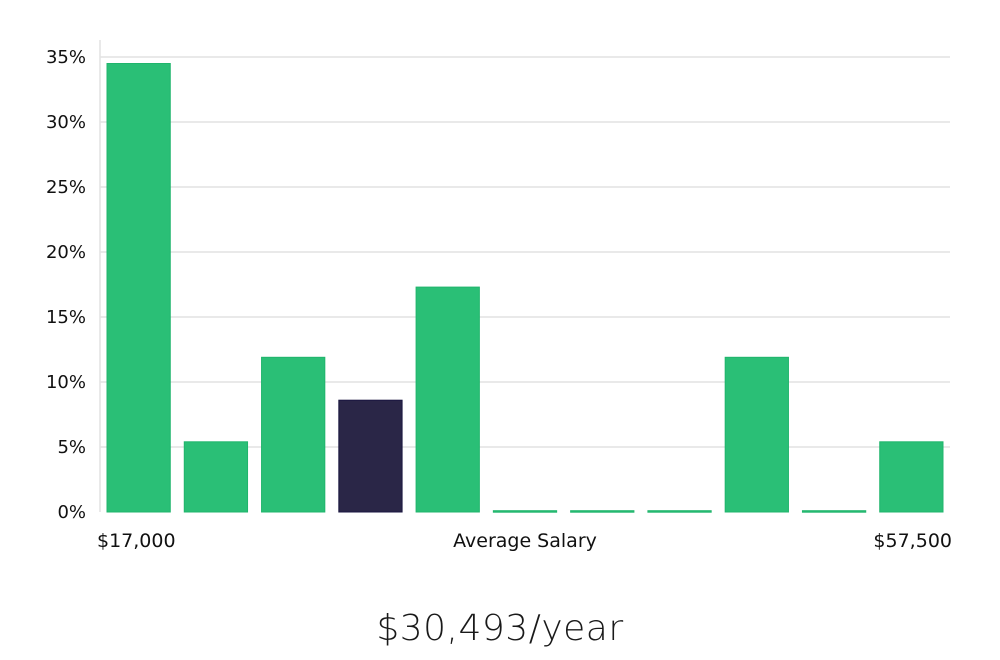  What do you see at coordinates (71, 447) in the screenshot?
I see `y-tick-label: 5%` at bounding box center [71, 447].